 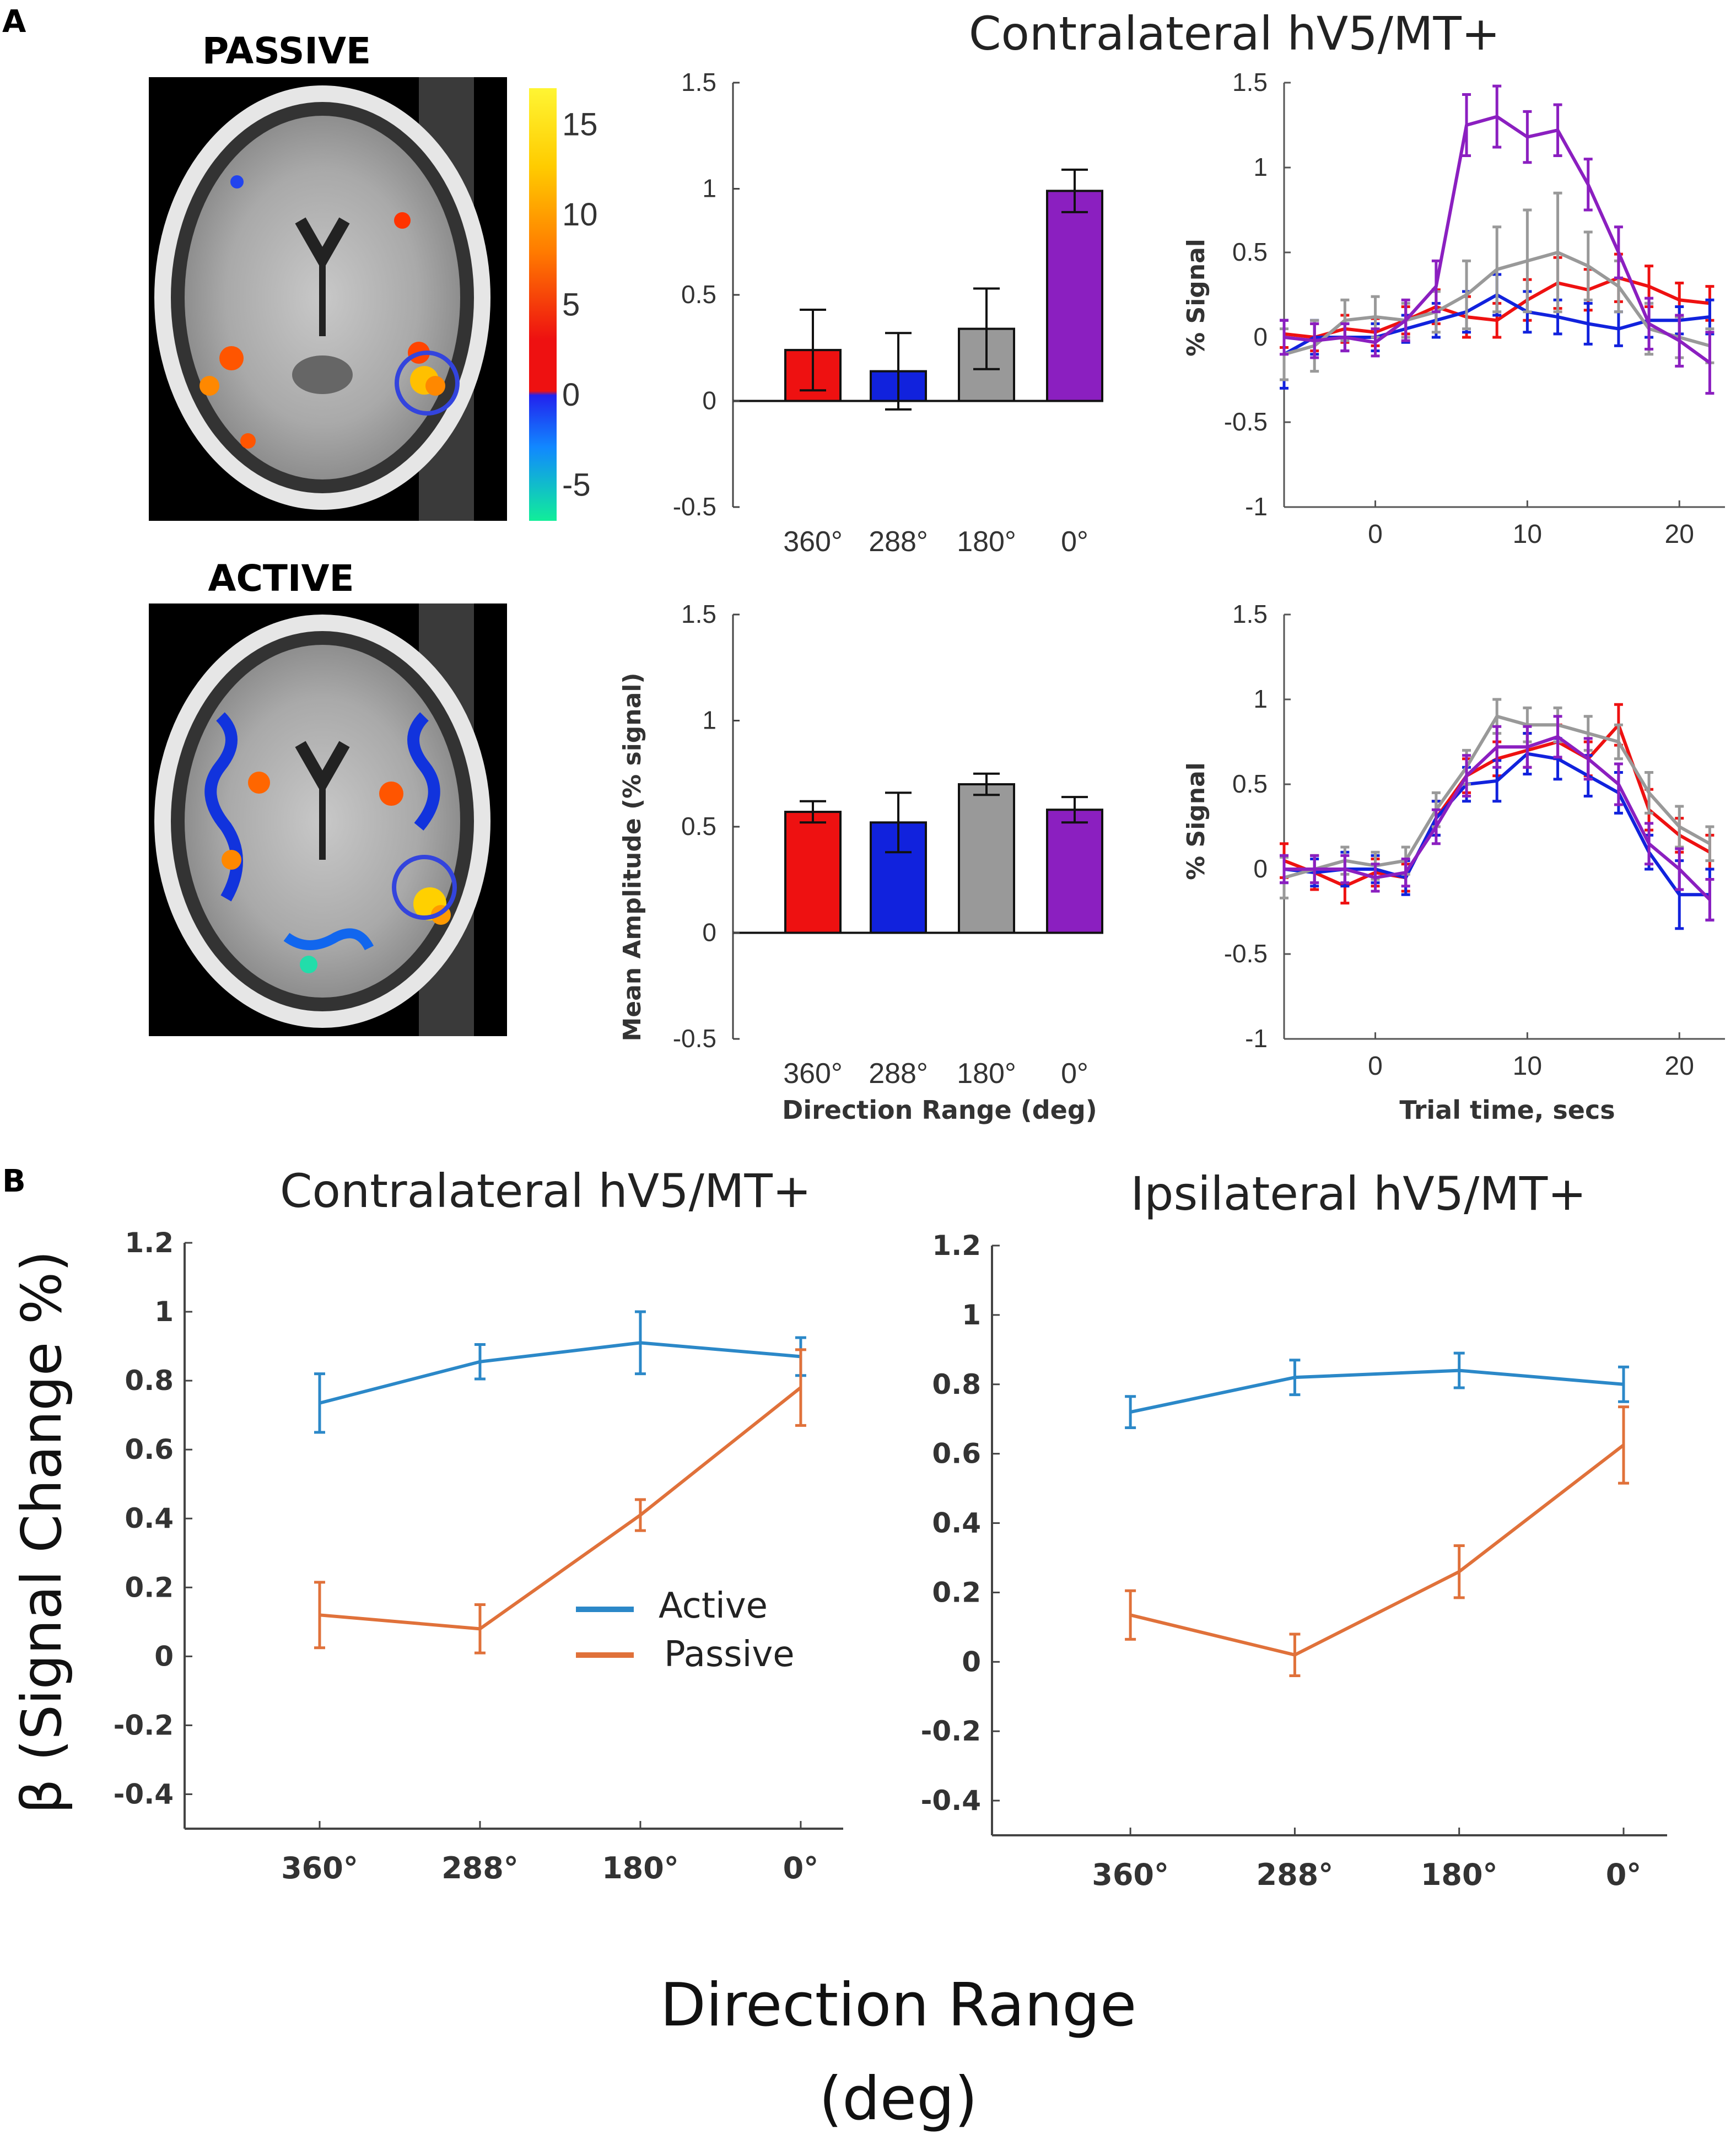 I want to click on panel-label-b: B, so click(x=14, y=1181).